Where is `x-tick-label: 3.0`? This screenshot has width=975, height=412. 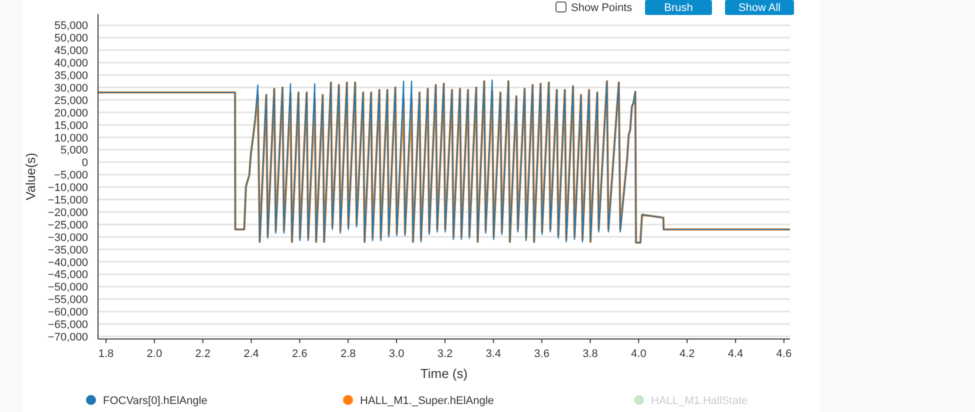 x-tick-label: 3.0 is located at coordinates (396, 354).